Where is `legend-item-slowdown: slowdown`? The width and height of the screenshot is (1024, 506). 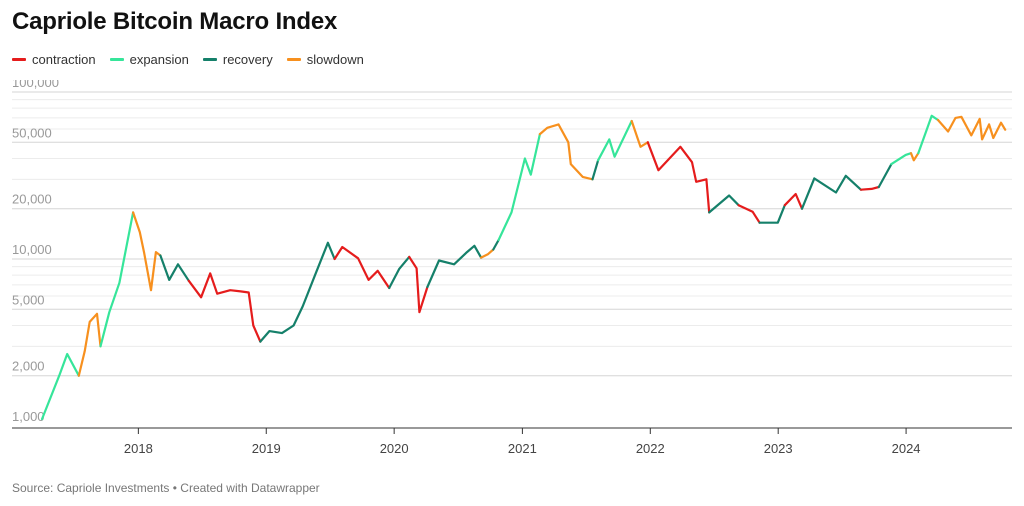
legend-item-slowdown: slowdown is located at coordinates (325, 59).